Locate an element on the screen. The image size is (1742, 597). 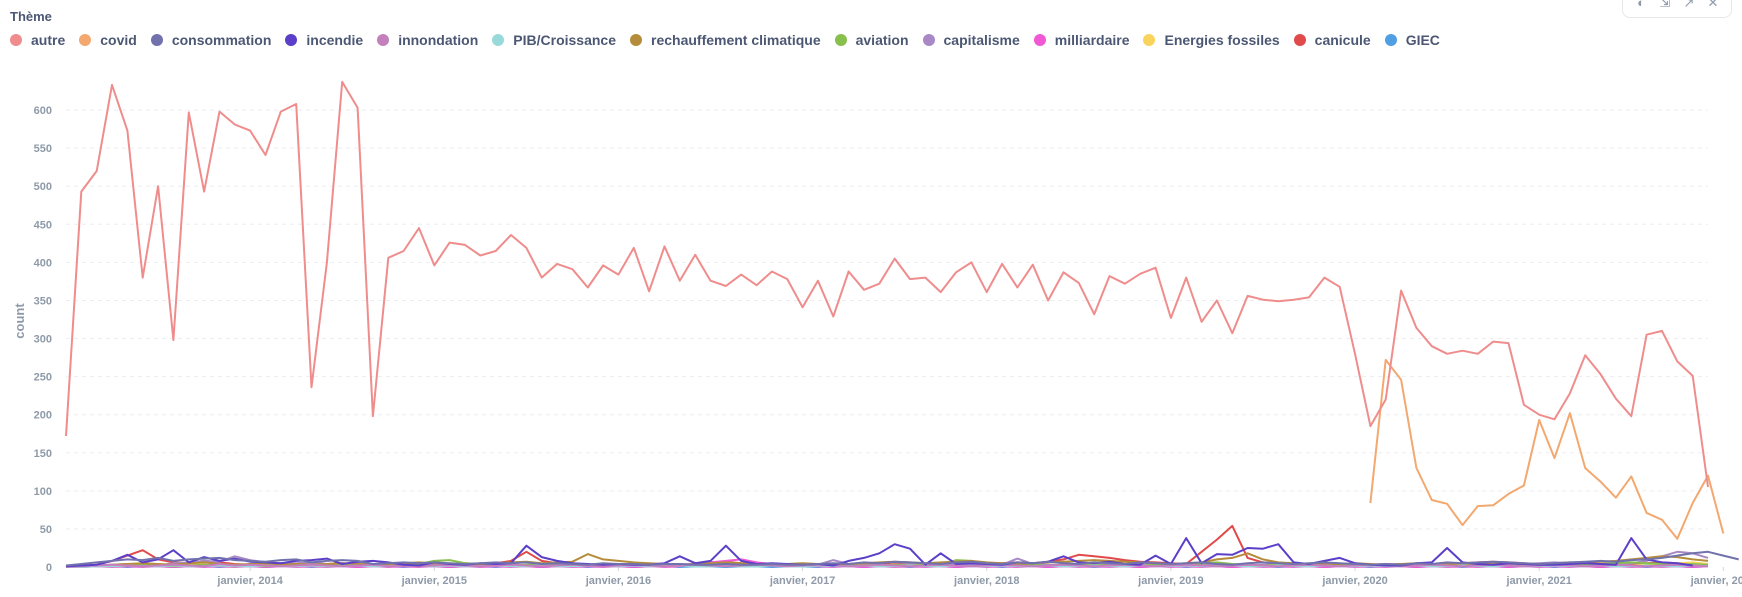
y-tick-label: 0 is located at coordinates (49, 568).